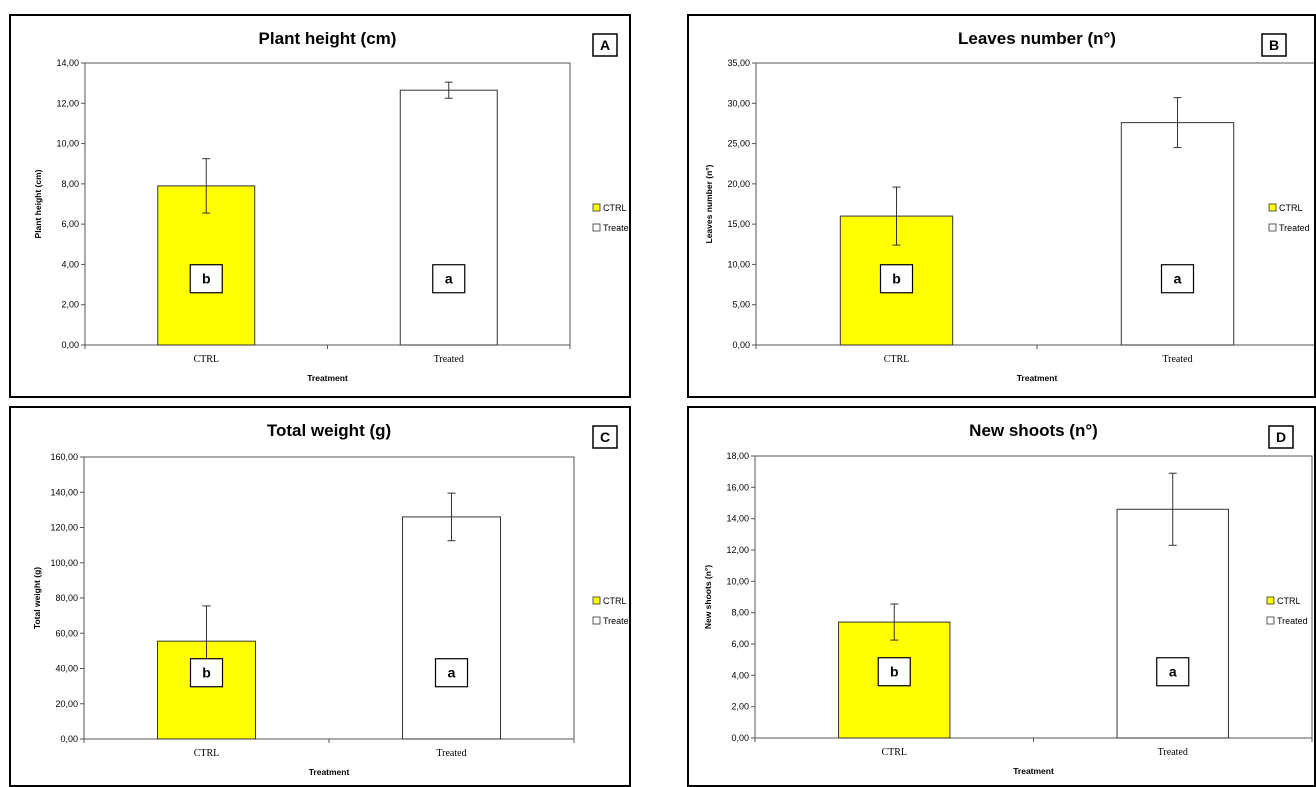 This screenshot has height=787, width=1316. What do you see at coordinates (329, 430) in the screenshot?
I see `chart-title: Total weight (g)` at bounding box center [329, 430].